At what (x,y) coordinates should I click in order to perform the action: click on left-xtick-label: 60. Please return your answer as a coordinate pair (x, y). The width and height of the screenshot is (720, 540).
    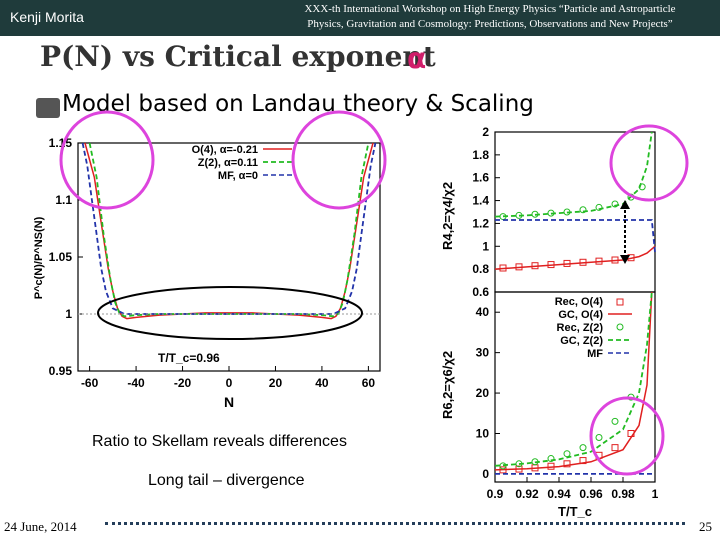
    Looking at the image, I should click on (369, 383).